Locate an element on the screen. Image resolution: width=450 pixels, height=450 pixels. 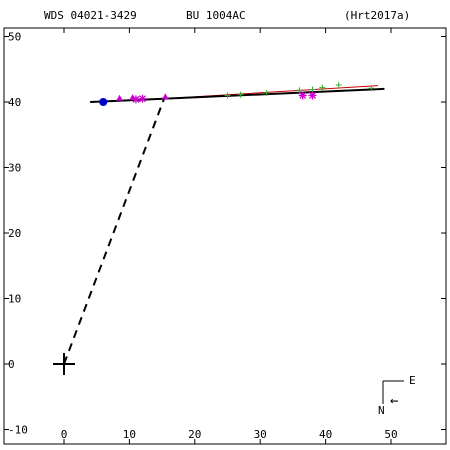
x-tick-label: 0 is located at coordinates (64, 434).